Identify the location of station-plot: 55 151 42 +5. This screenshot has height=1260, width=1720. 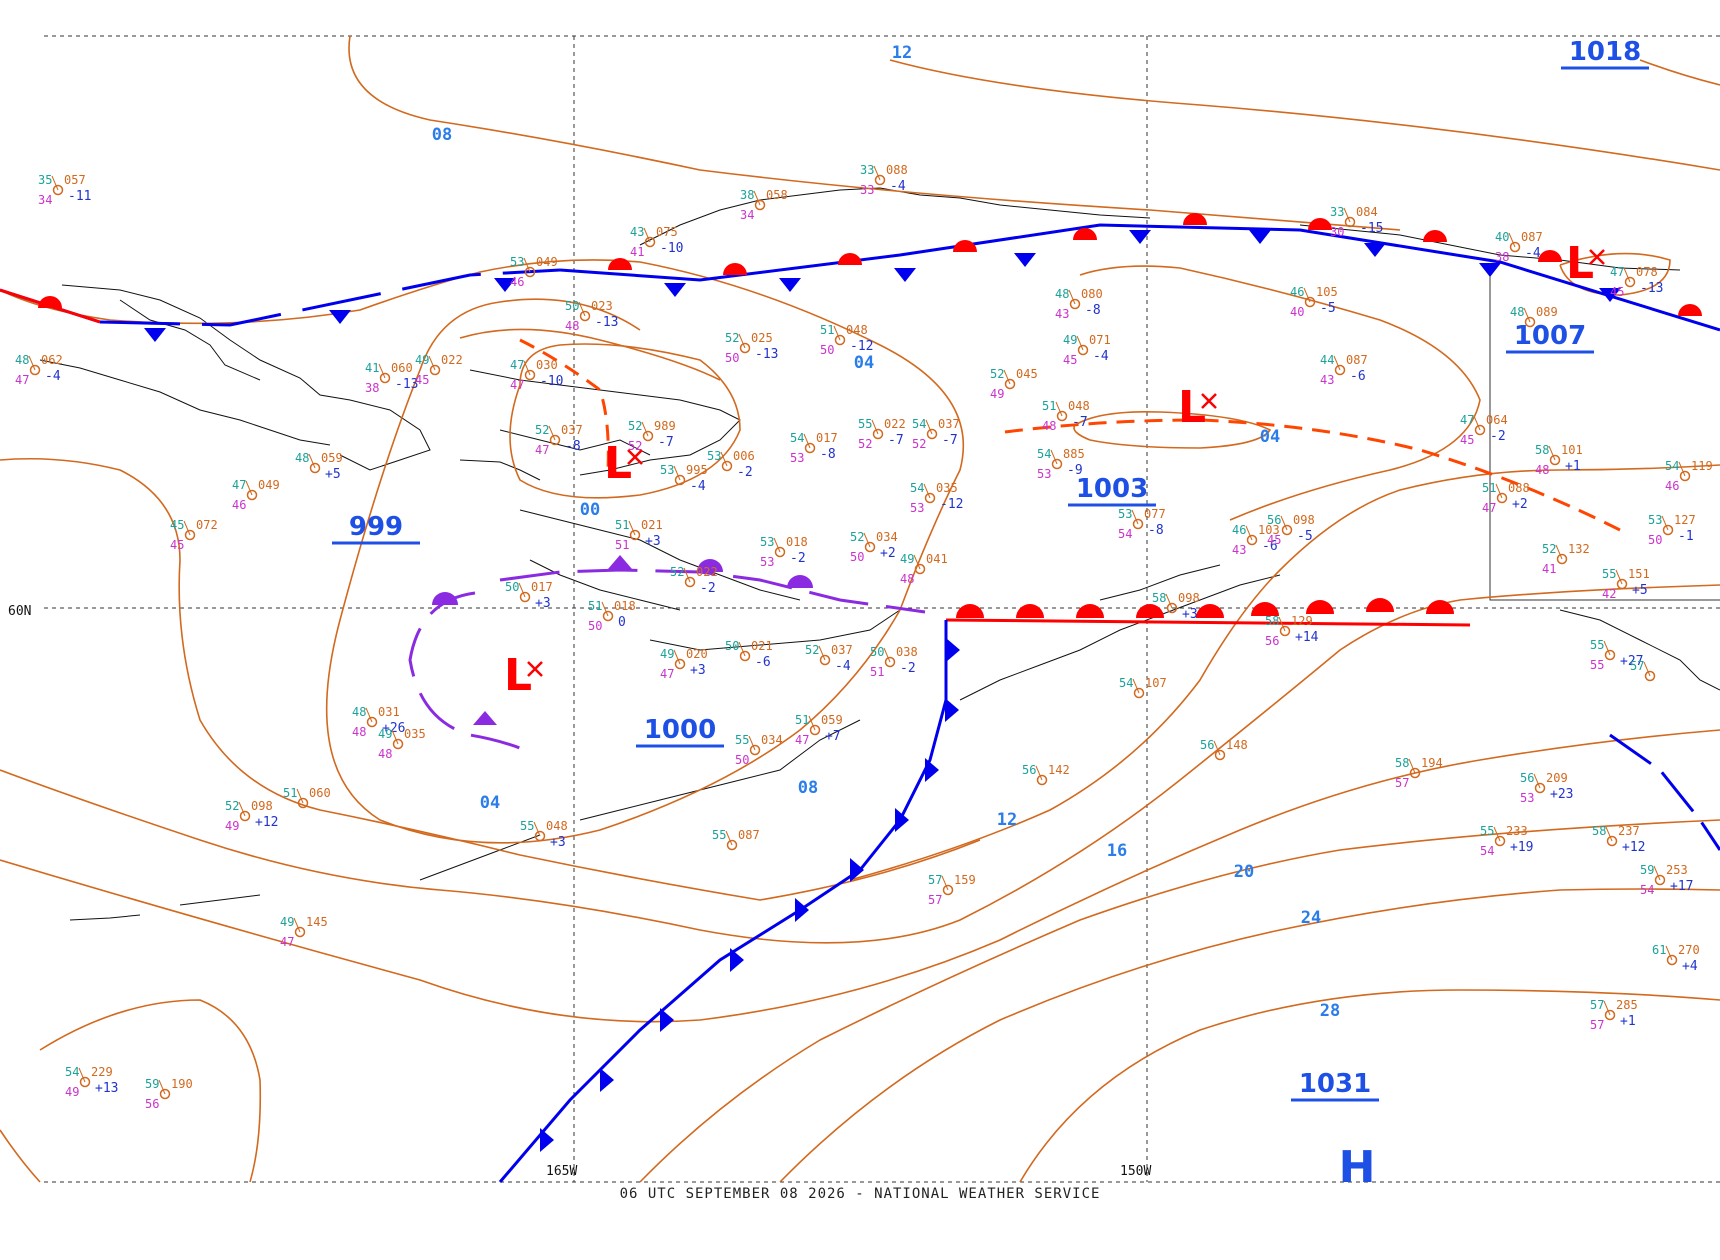
(1626, 584).